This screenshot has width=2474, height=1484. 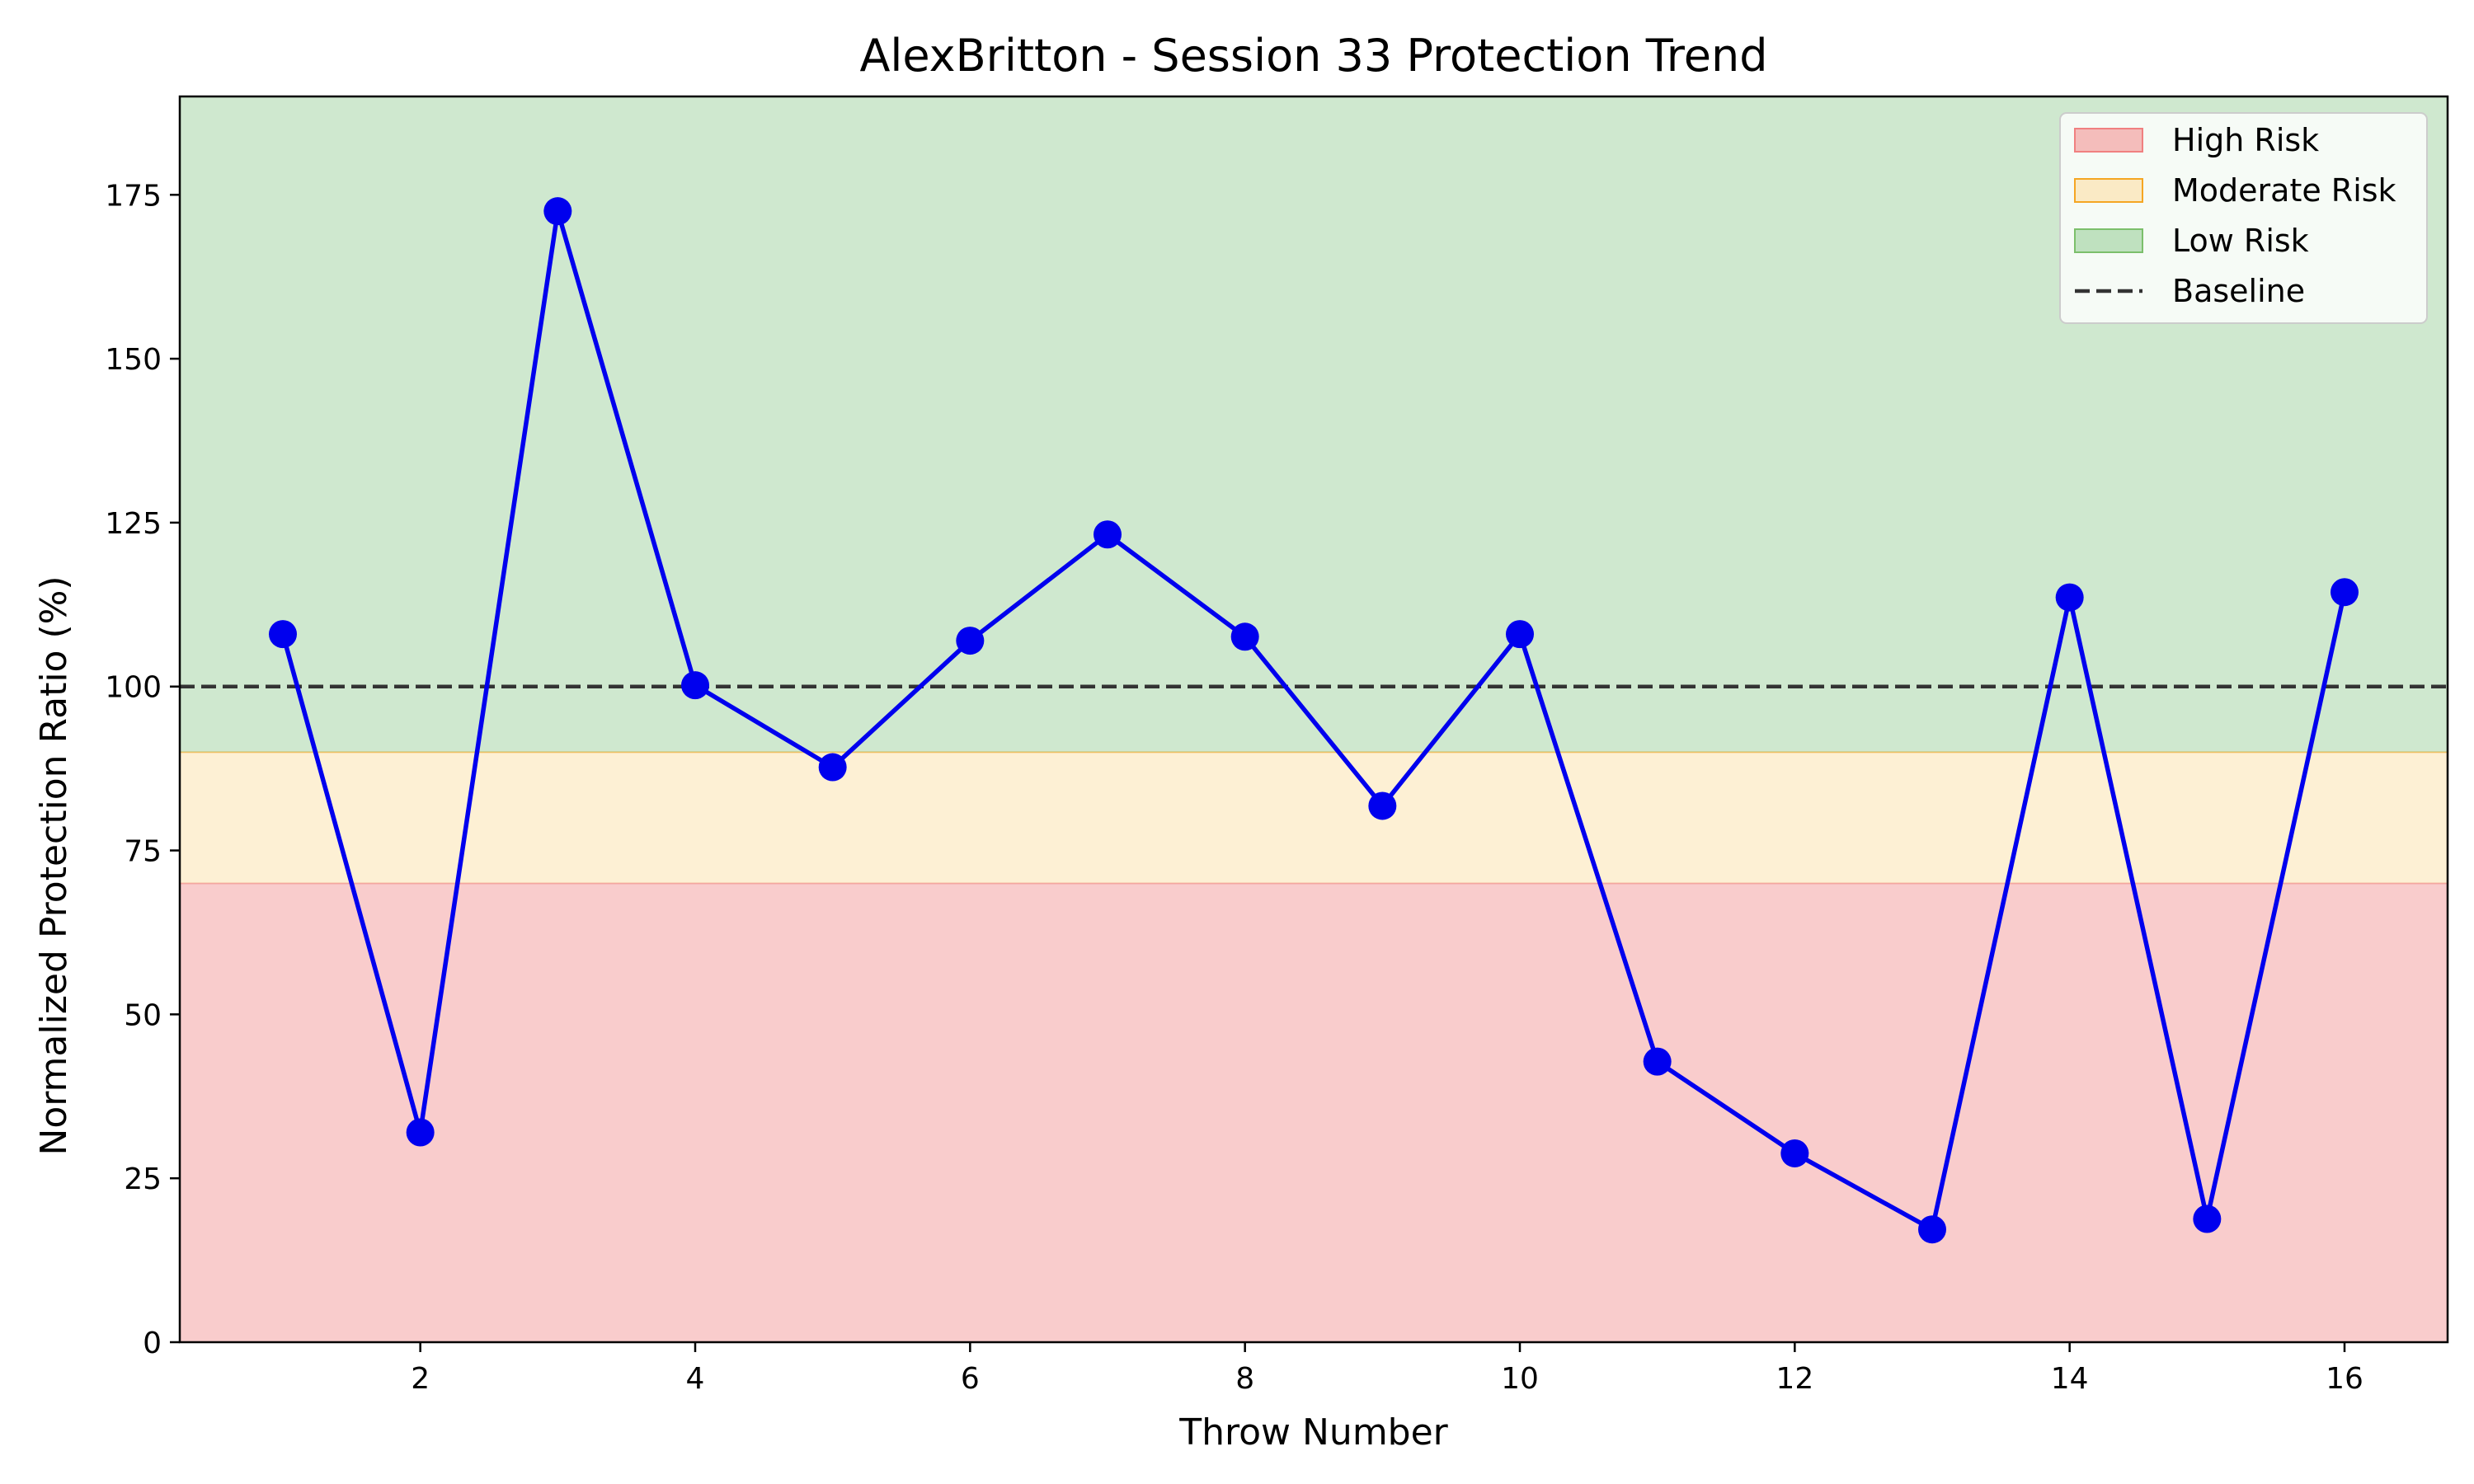 I want to click on y-tick-label: 75, so click(x=143, y=852).